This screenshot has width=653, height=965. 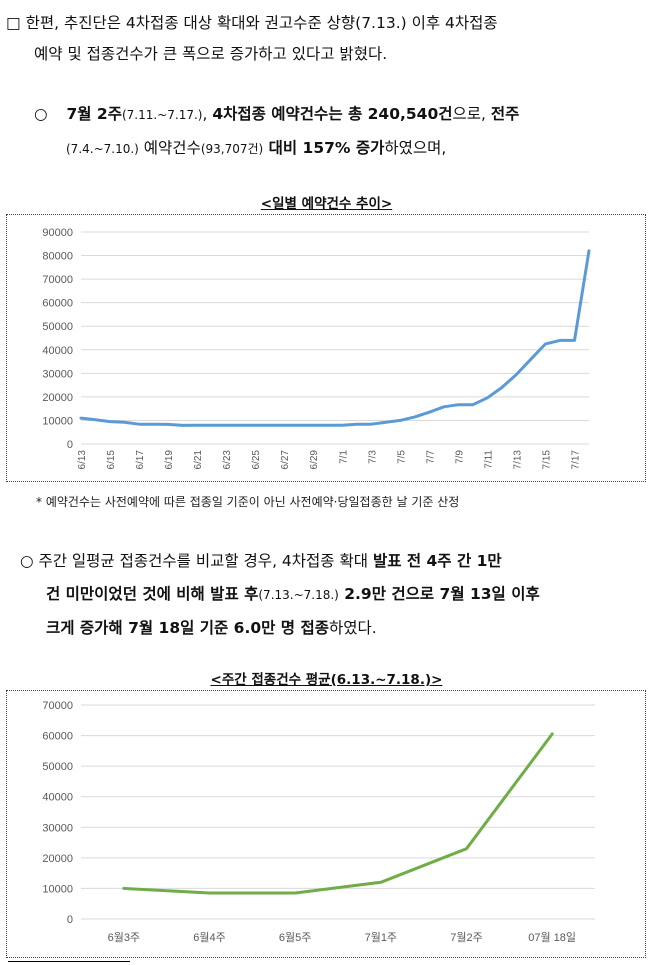 I want to click on reservation-total: 4차접종 예약건수는 총 240,540건, so click(x=332, y=114).